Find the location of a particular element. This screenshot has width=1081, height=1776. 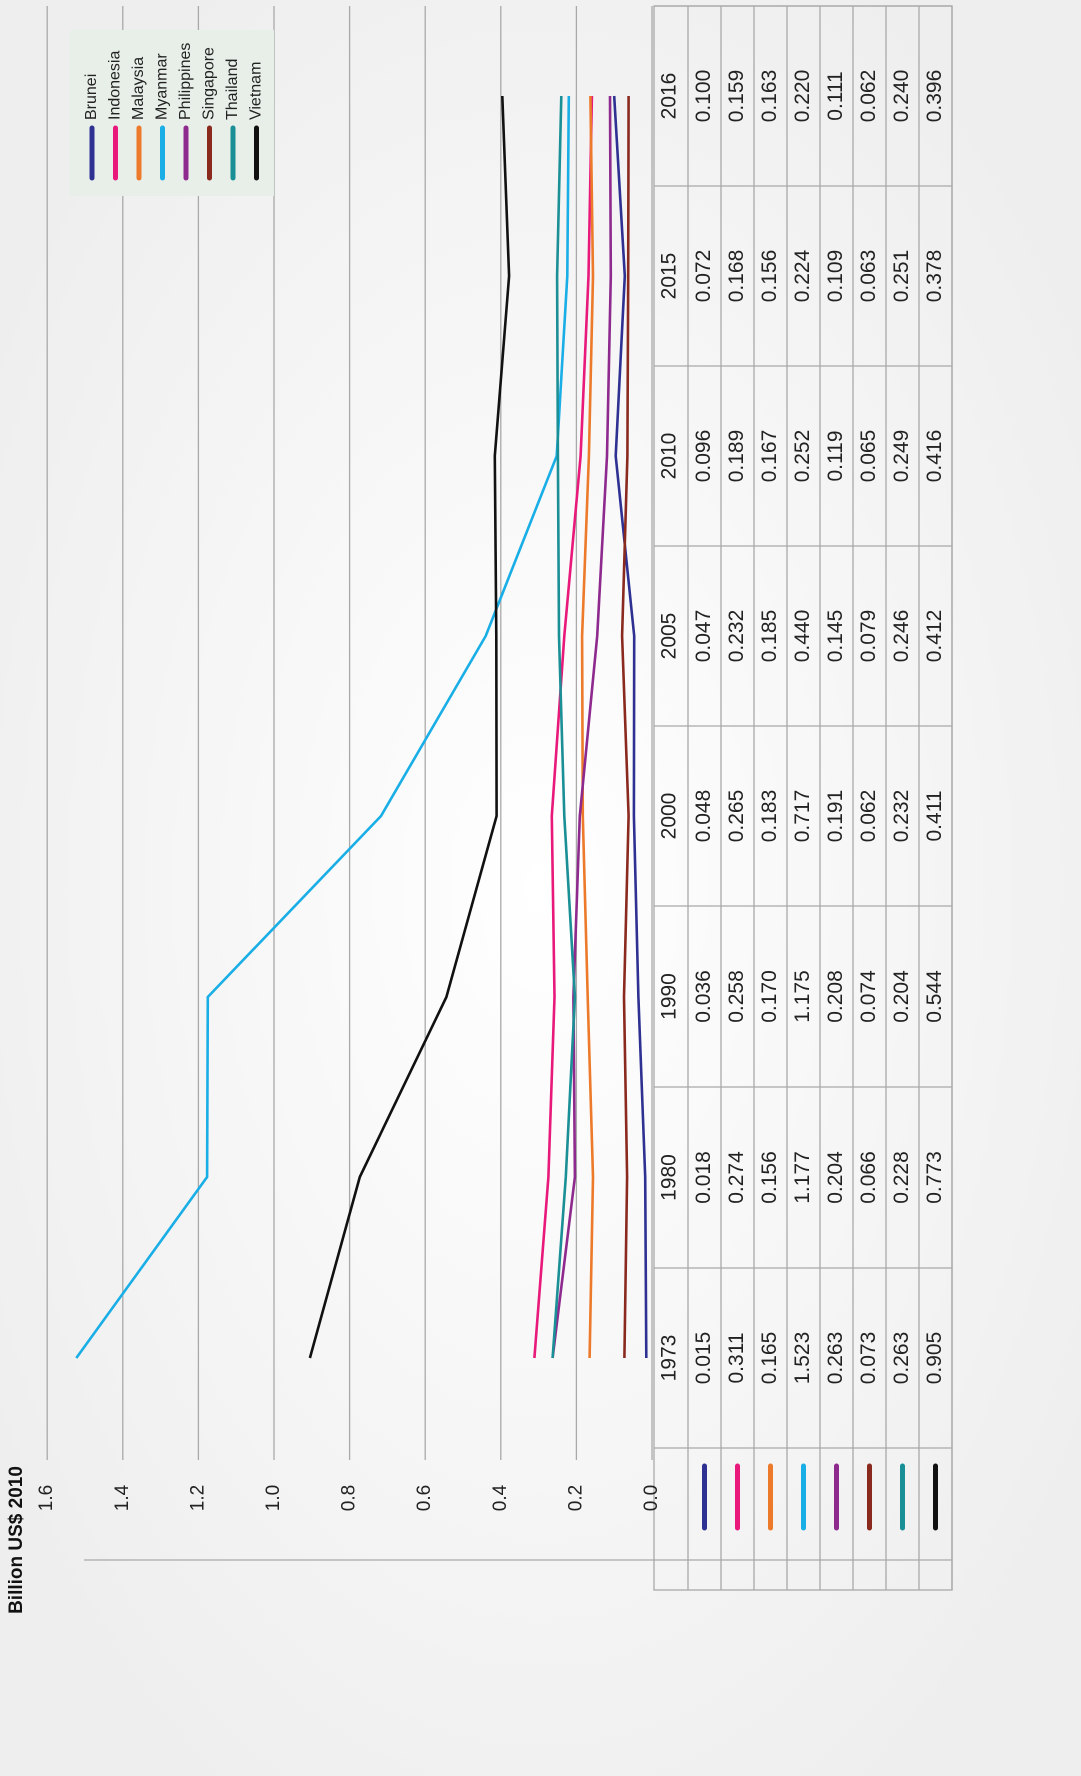

legend-label: Malaysia is located at coordinates (138, 88).